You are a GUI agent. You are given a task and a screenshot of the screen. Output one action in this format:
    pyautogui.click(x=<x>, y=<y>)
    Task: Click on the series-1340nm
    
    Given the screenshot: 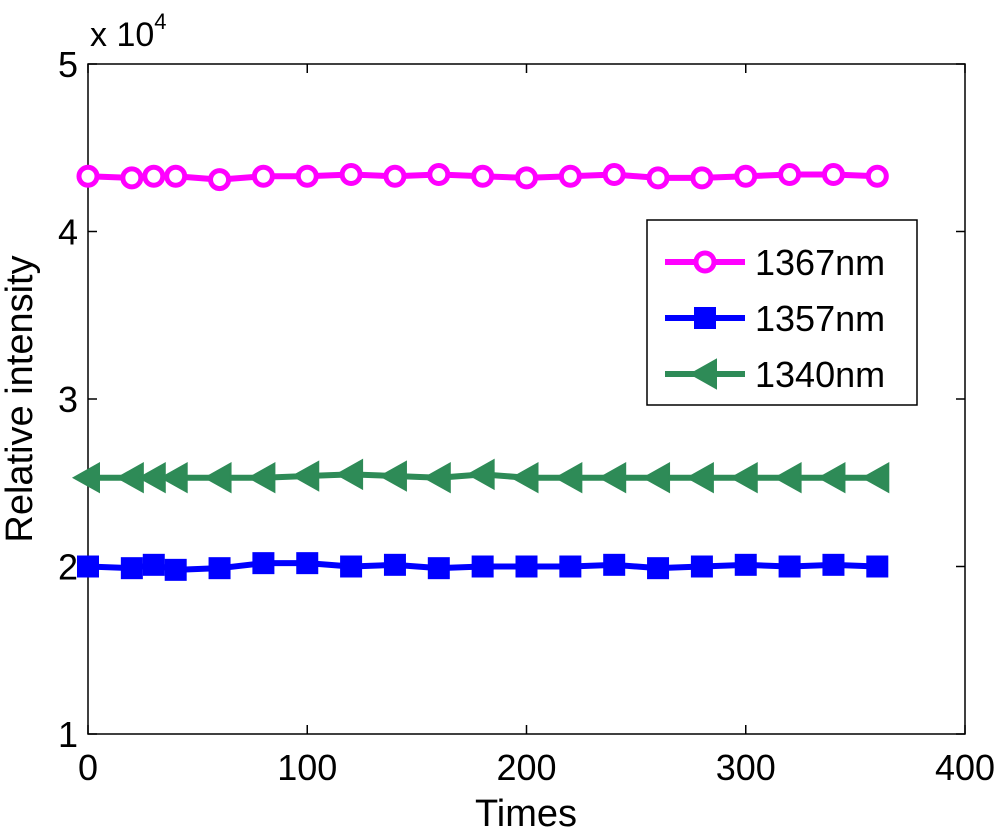 What is the action you would take?
    pyautogui.click(x=480, y=476)
    